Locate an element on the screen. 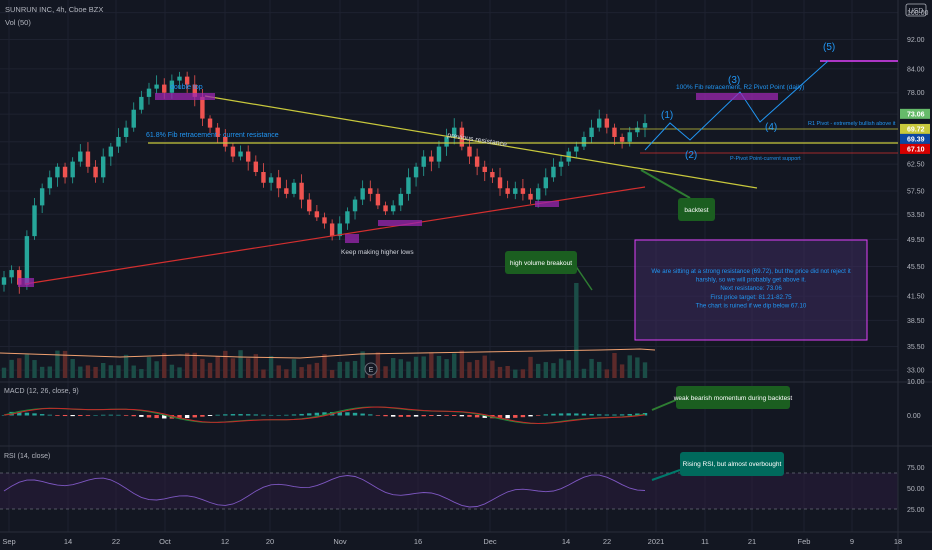 This screenshot has width=932, height=550. rsi-band is located at coordinates (449, 491).